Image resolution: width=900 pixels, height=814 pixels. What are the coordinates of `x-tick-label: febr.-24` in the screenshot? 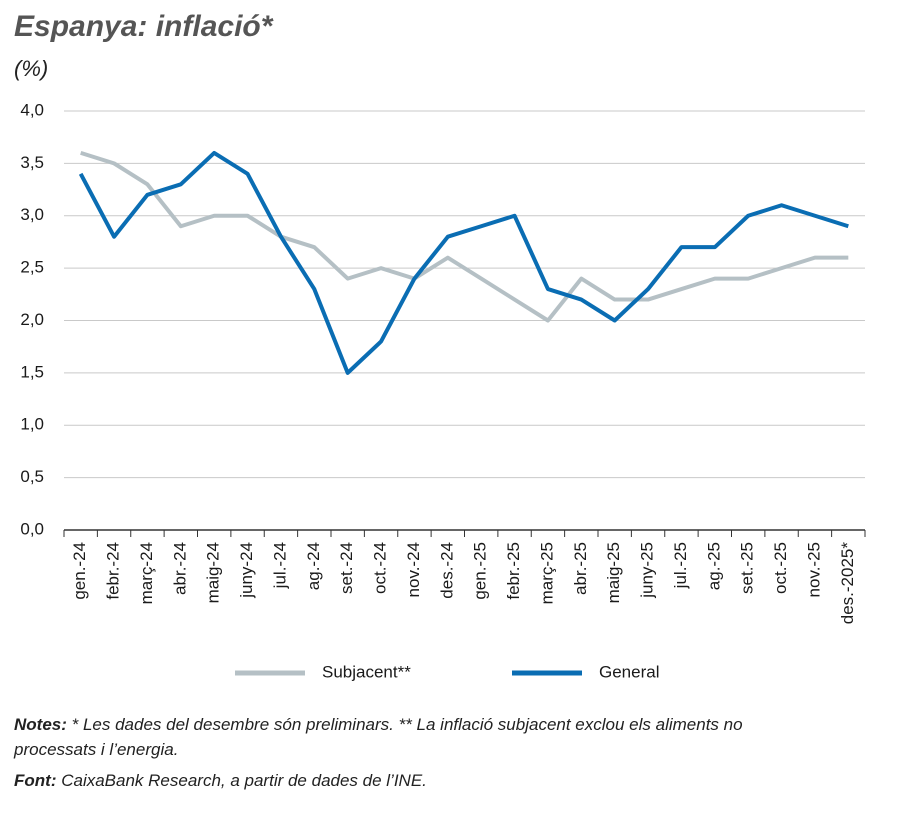 It's located at (113, 571).